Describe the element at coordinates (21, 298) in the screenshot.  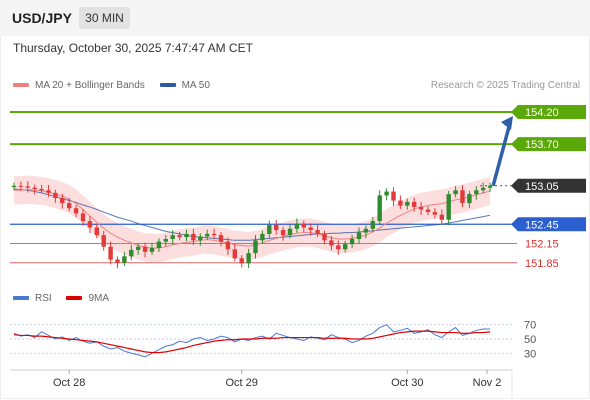
I see `legend-swatch-rsi` at that location.